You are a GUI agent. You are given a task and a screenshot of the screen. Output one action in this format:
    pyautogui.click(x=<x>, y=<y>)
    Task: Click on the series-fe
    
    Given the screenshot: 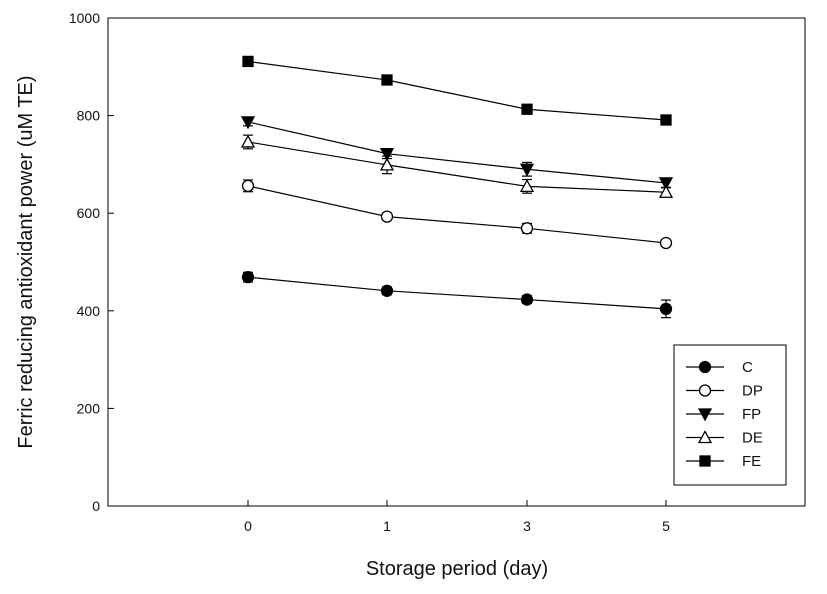 What is the action you would take?
    pyautogui.click(x=457, y=90)
    